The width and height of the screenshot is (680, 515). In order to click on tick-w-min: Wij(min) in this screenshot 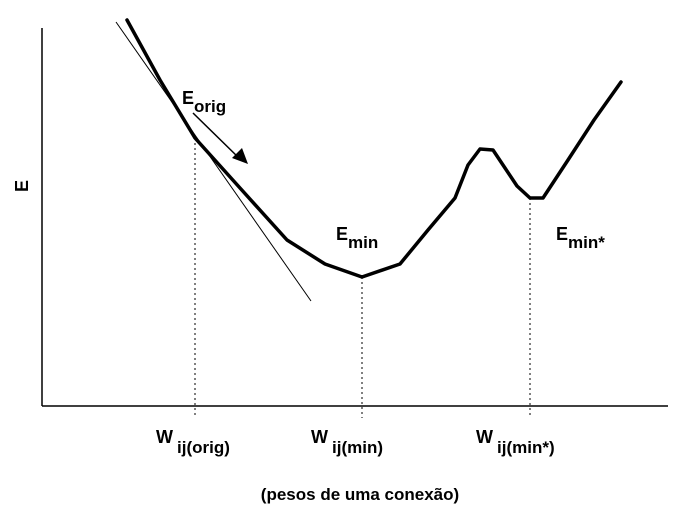, I will do `click(347, 442)`.